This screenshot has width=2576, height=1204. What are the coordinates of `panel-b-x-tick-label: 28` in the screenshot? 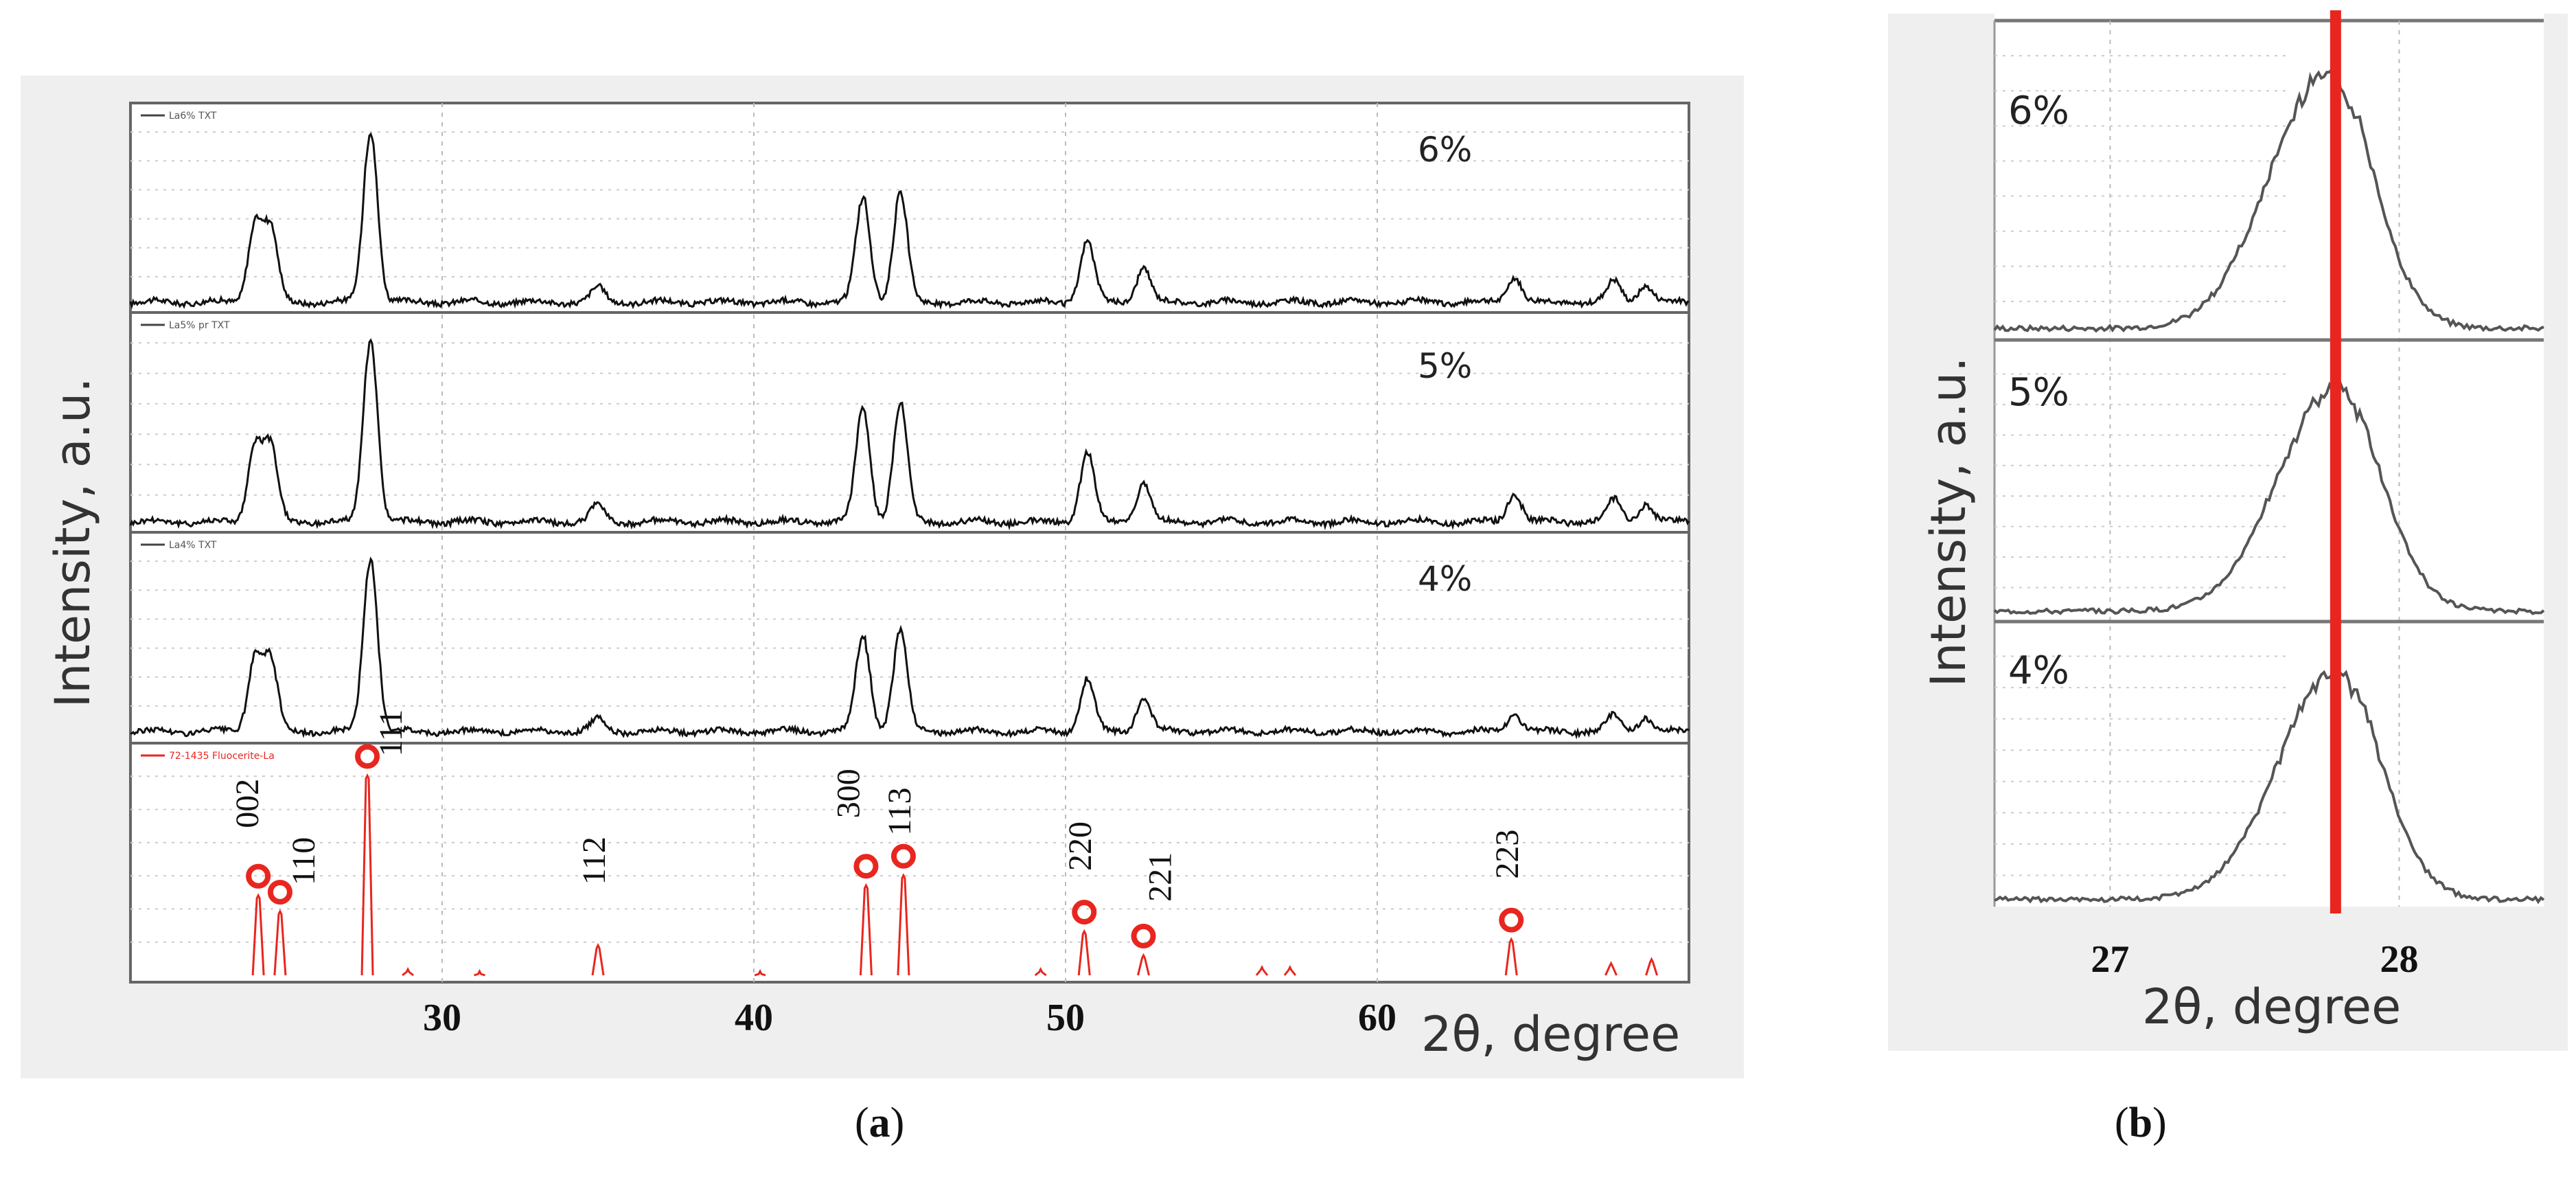 It's located at (2399, 960).